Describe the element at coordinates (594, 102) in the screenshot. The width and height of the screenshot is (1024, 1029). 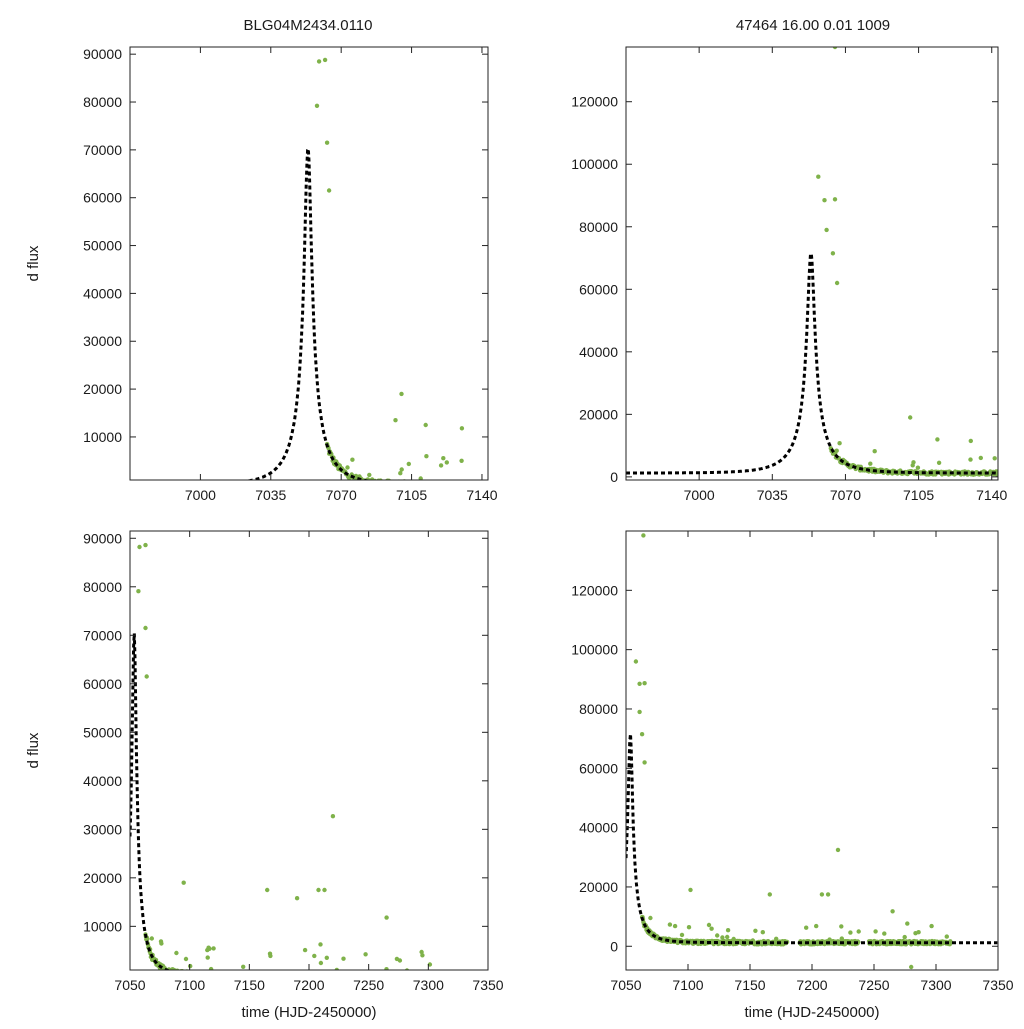
I see `y-tick-label: 120000` at that location.